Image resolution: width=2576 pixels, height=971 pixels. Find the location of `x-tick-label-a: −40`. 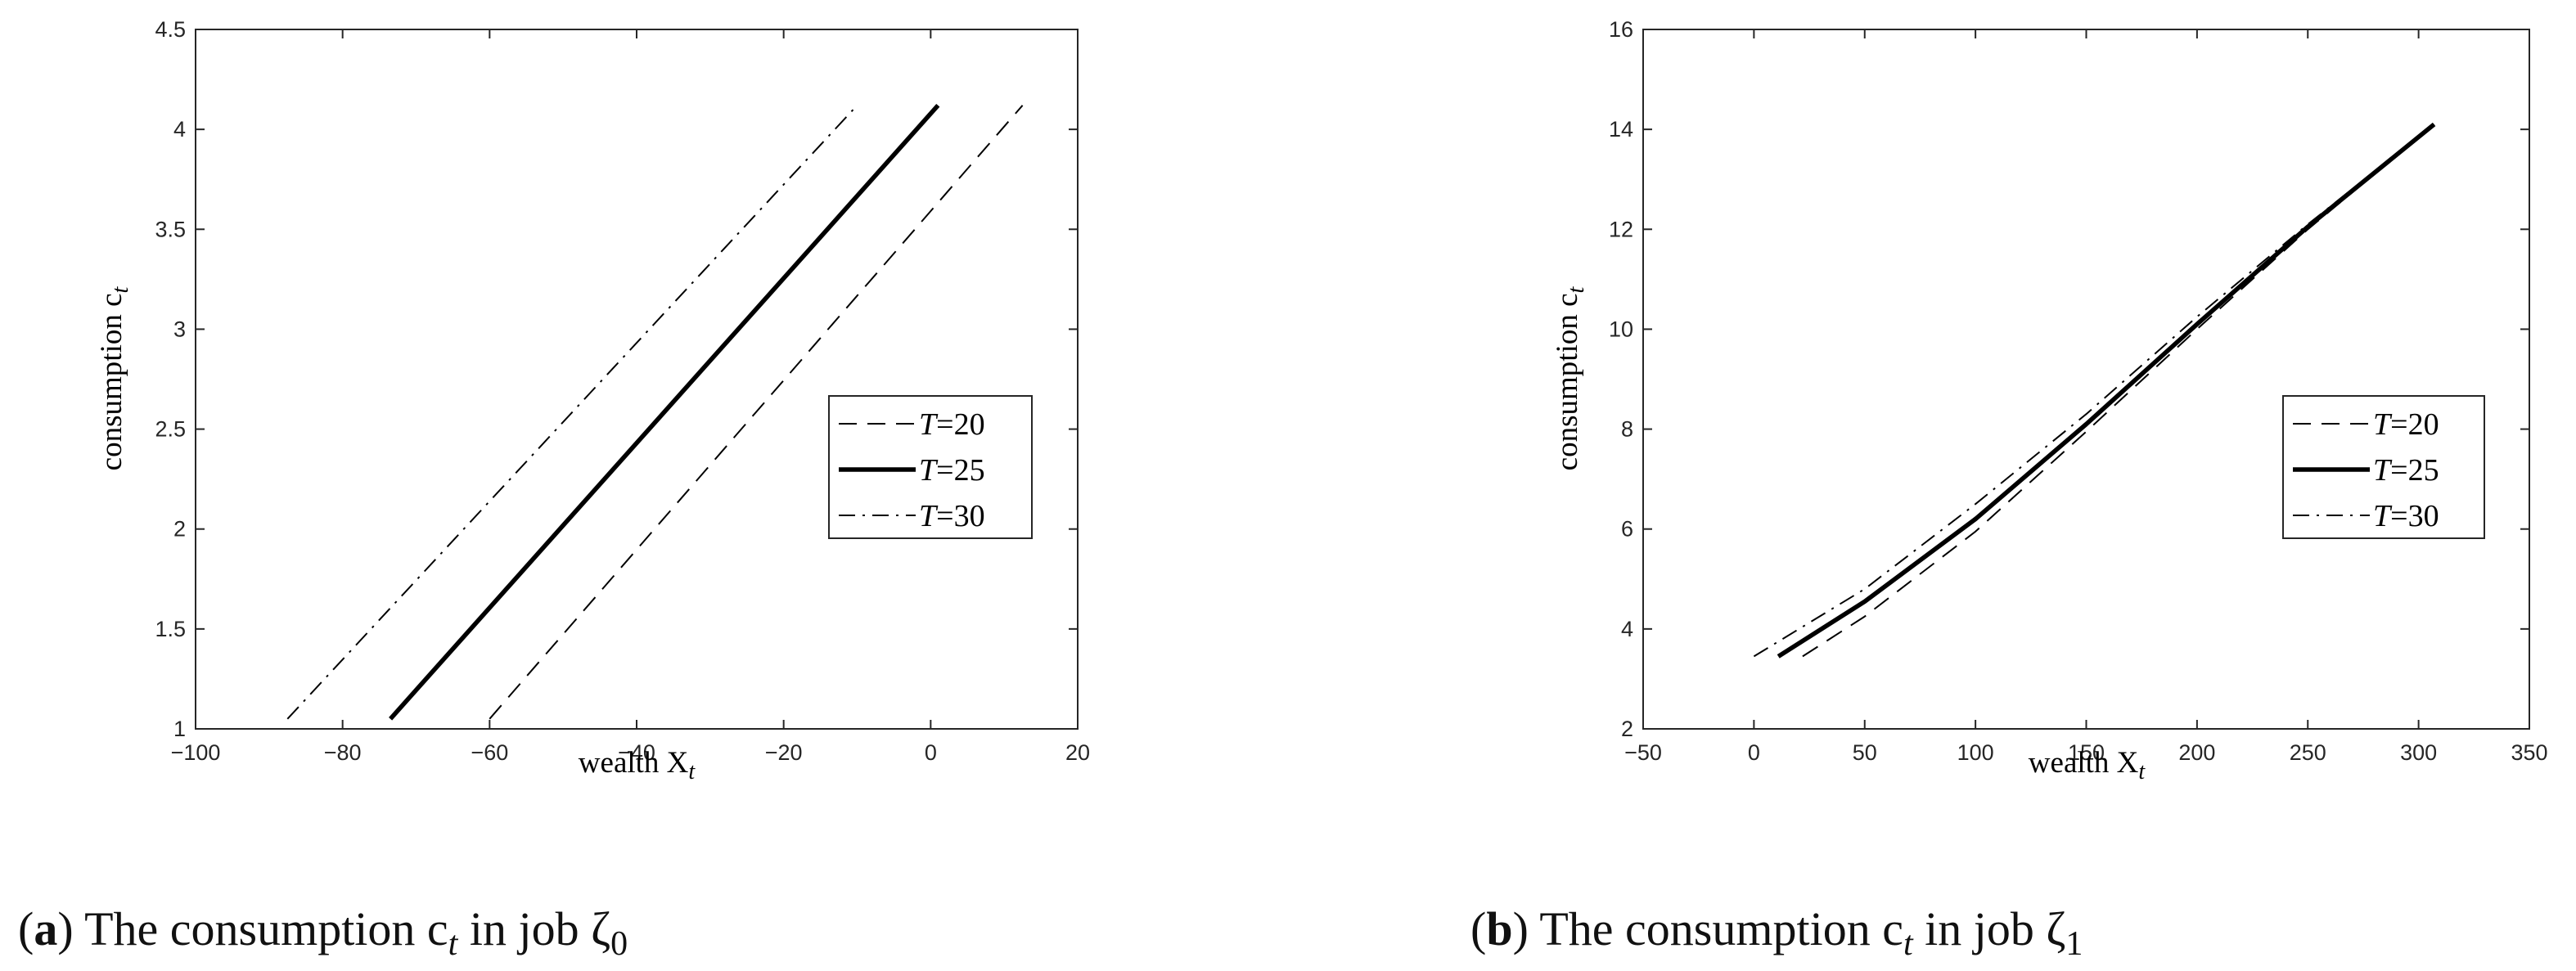

x-tick-label-a: −40 is located at coordinates (636, 753).